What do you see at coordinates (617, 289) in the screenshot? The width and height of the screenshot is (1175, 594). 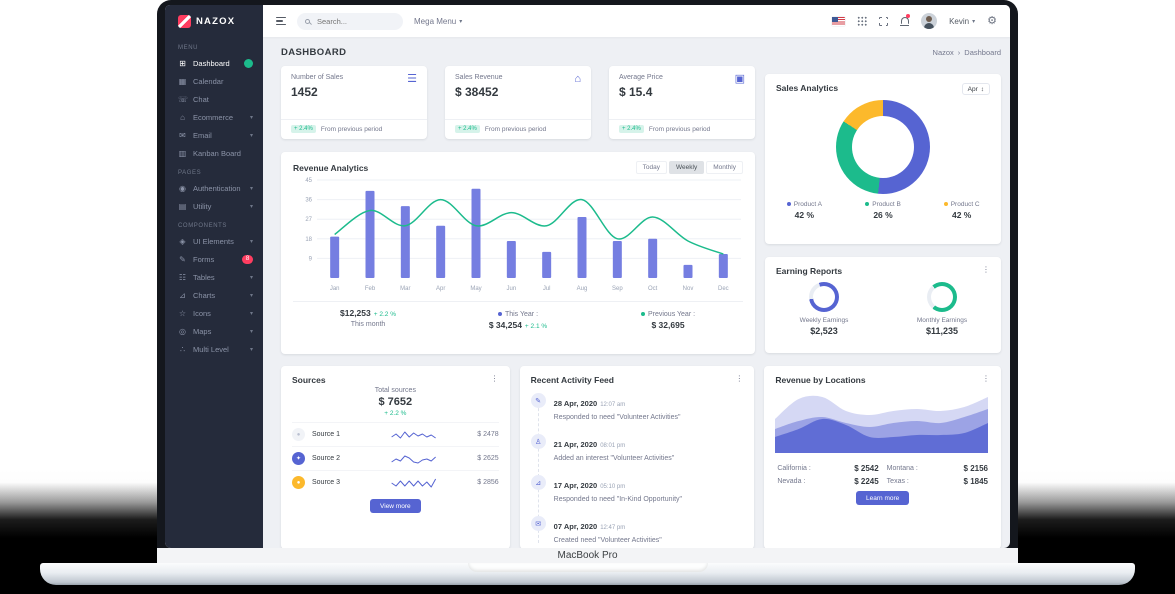 I see `svg-text: Sep` at bounding box center [617, 289].